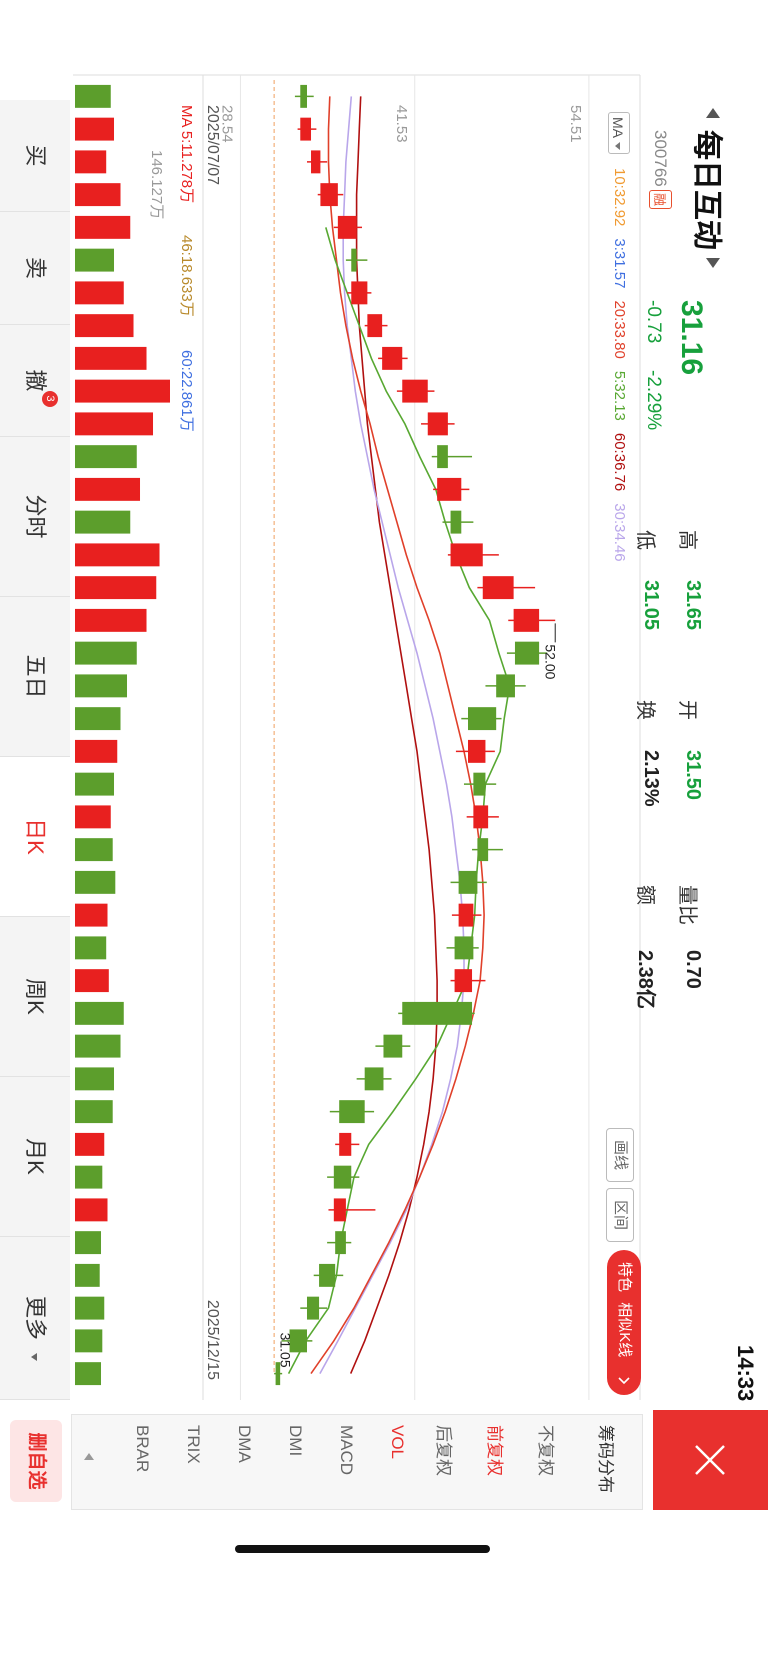 This screenshot has width=768, height=1665. I want to click on ma-legend-item: 3:31.57, so click(619, 263).